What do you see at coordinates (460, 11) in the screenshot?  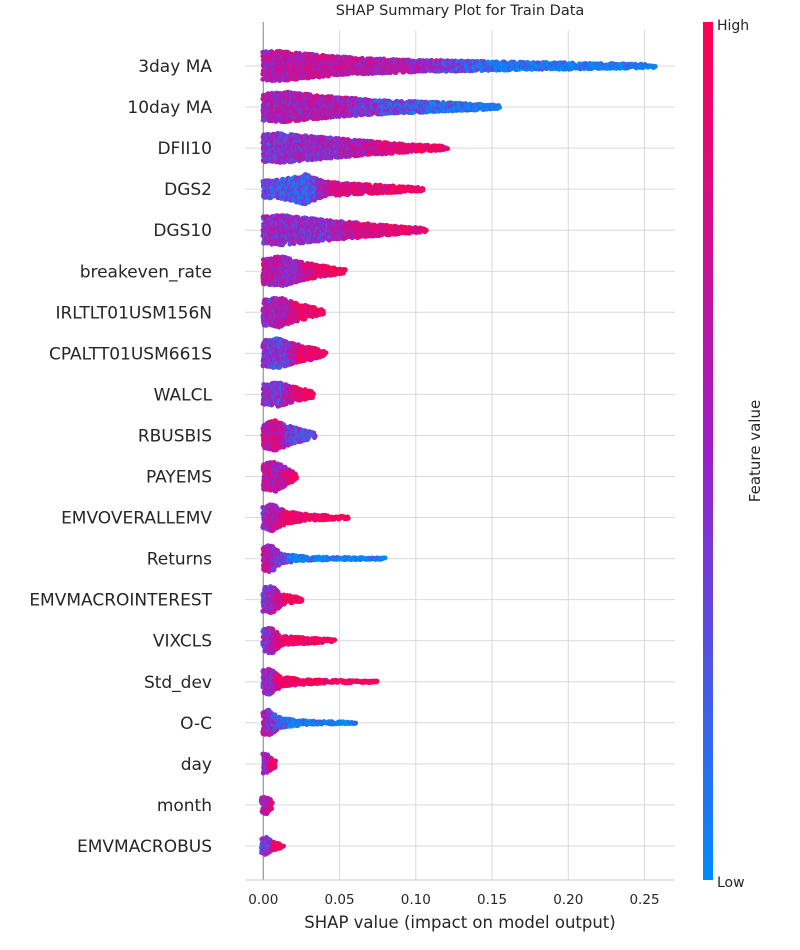 I see `chart-title: SHAP Summary Plot for Train Data` at bounding box center [460, 11].